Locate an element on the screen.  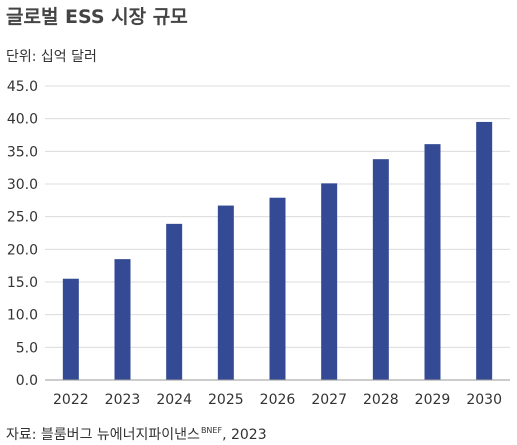
y-tick-label: 40.0 is located at coordinates (22, 120).